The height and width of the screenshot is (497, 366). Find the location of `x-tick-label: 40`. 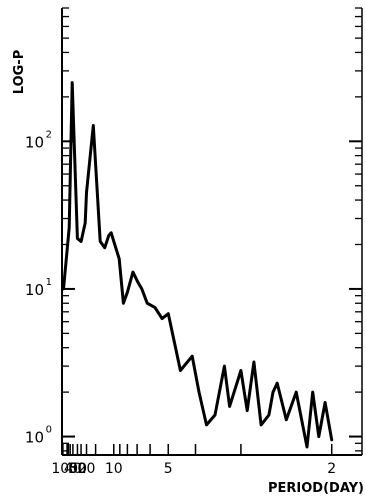

x-tick-label: 40 is located at coordinates (73, 469).